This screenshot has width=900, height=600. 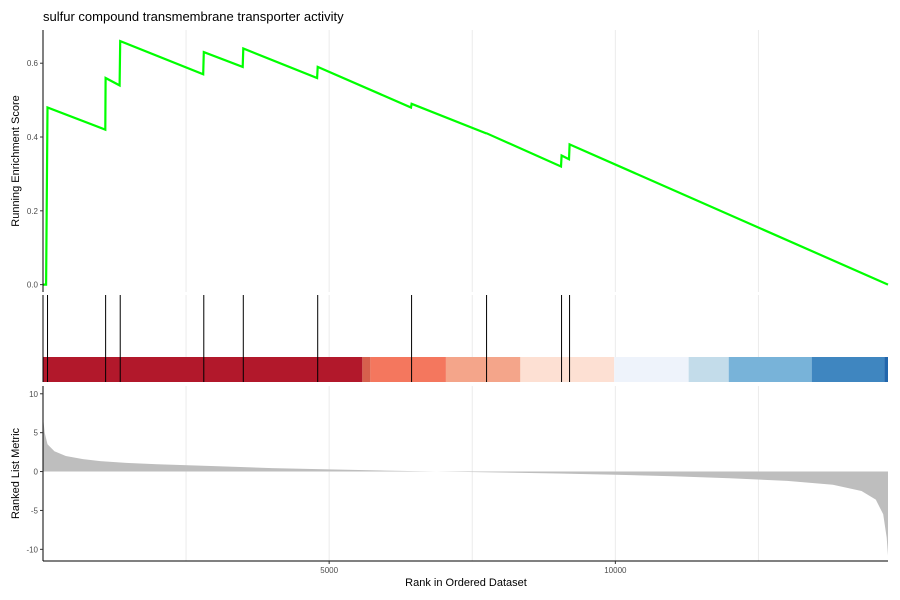 I want to click on y-tick-label-metric: 0, so click(x=36, y=472).